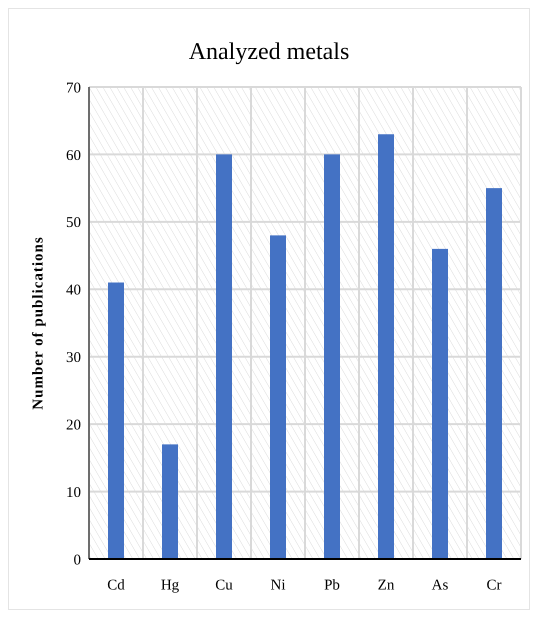  What do you see at coordinates (278, 586) in the screenshot?
I see `x-tick-label: Ni` at bounding box center [278, 586].